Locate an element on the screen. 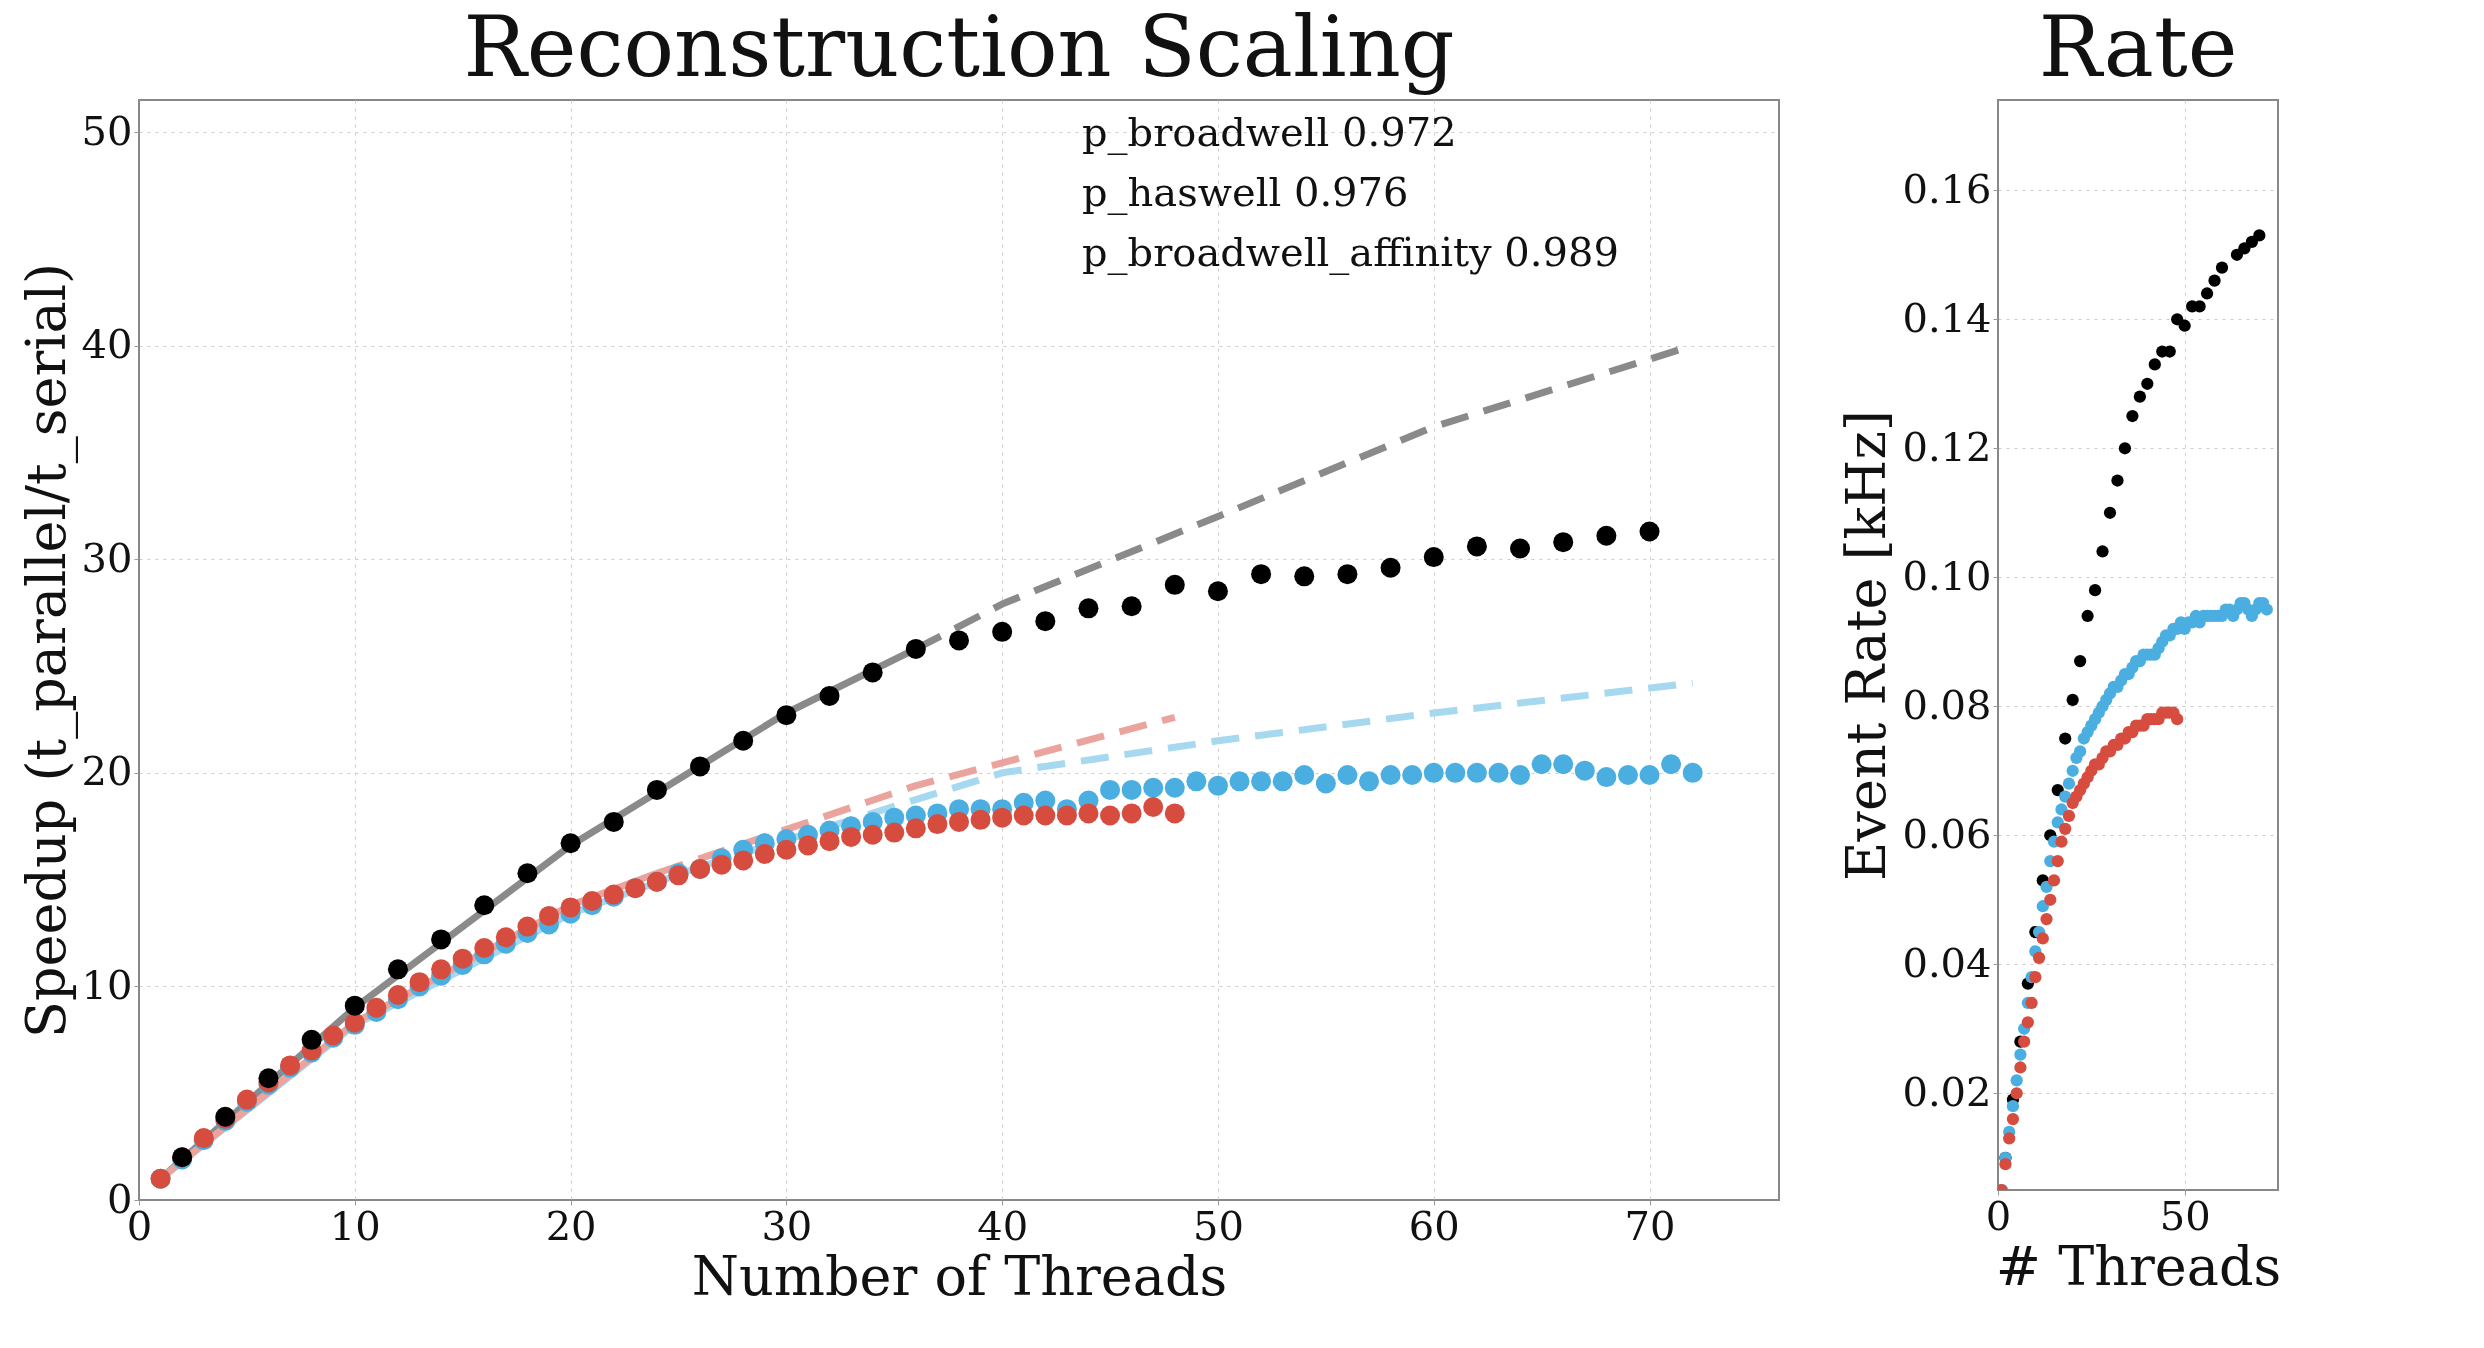 The image size is (2484, 1348). y-tick-label: 40 is located at coordinates (107, 344).